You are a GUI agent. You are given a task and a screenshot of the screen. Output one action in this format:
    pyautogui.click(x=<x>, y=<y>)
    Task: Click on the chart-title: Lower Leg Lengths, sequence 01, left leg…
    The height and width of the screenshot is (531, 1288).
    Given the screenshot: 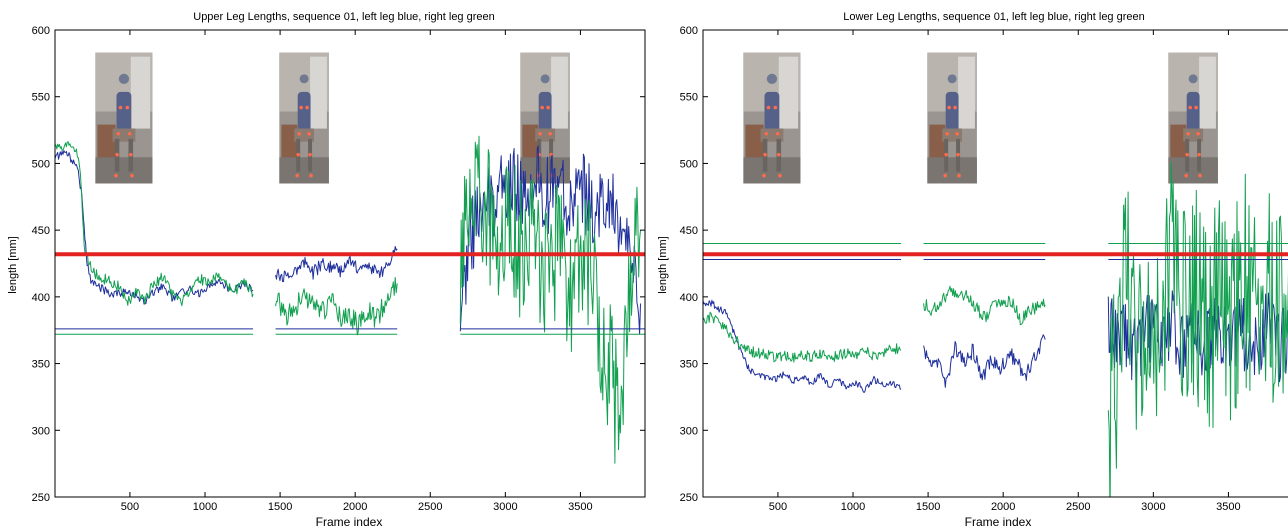 What is the action you would take?
    pyautogui.click(x=994, y=17)
    